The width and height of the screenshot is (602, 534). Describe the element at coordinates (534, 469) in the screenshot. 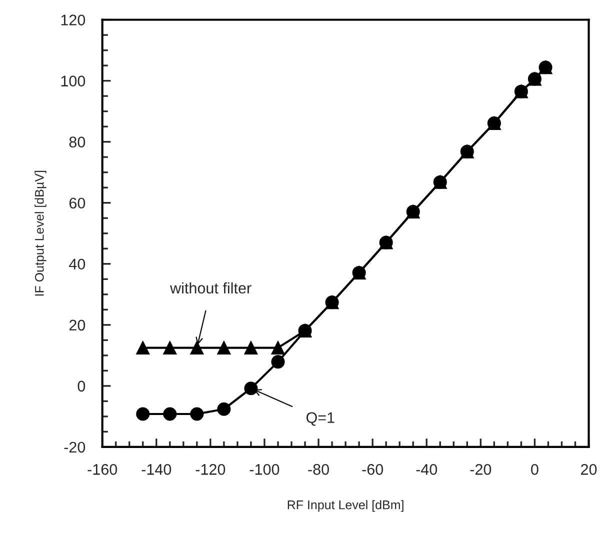

I see `x-tick-label: 0` at that location.